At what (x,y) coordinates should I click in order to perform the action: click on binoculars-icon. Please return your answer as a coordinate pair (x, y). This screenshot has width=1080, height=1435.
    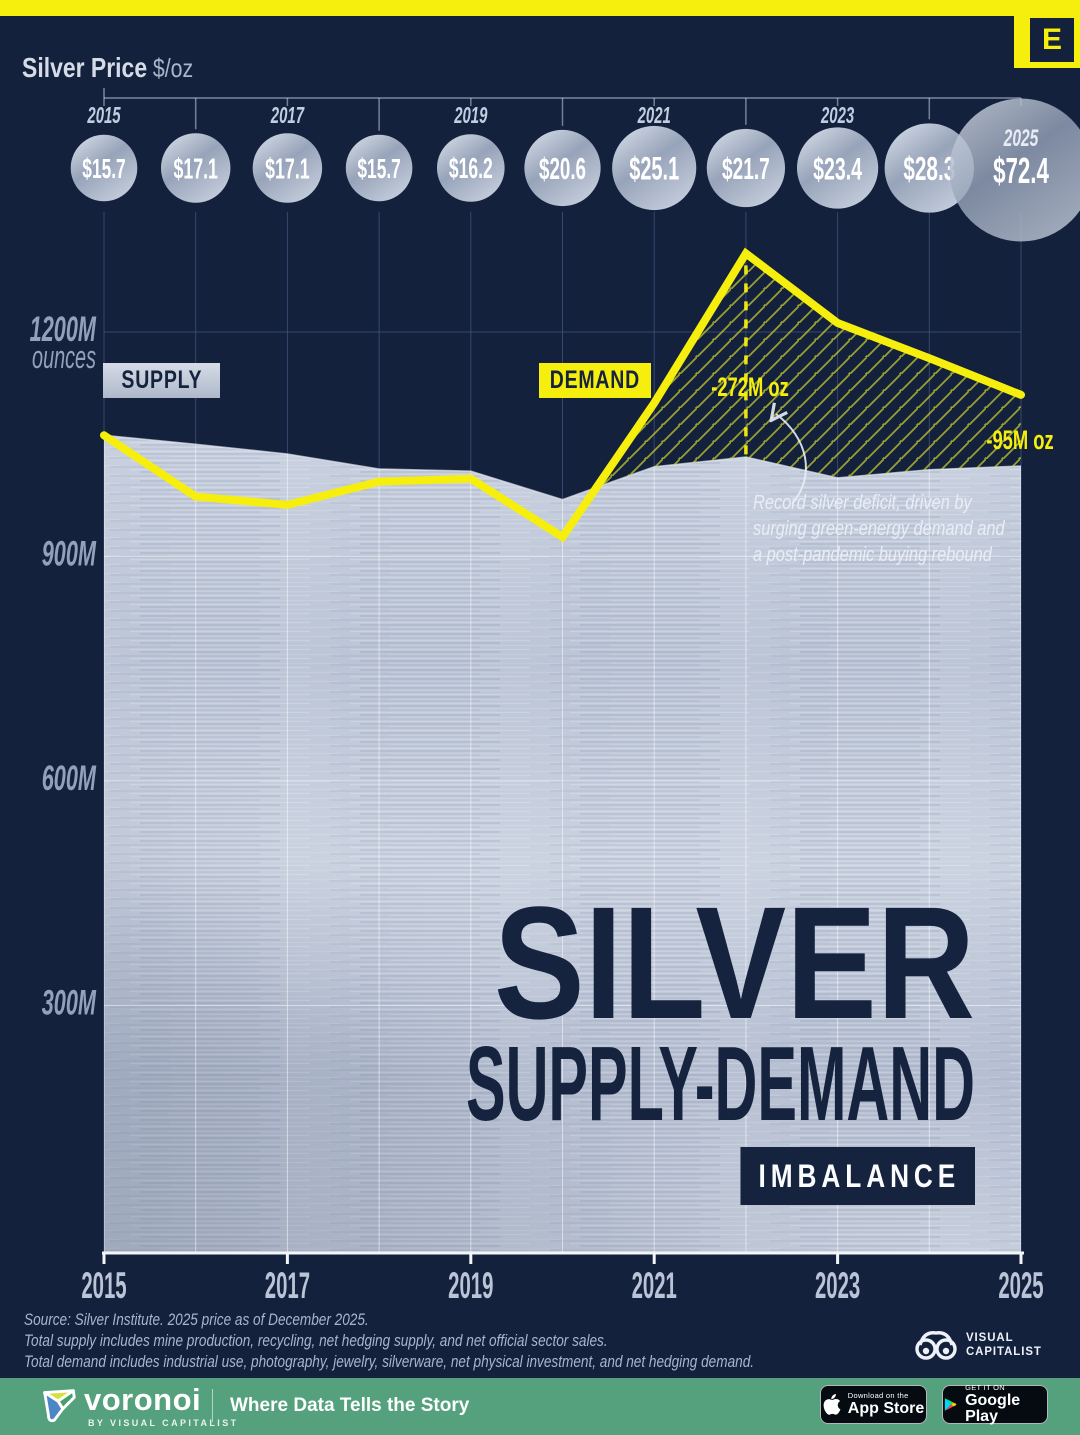
    Looking at the image, I should click on (936, 1345).